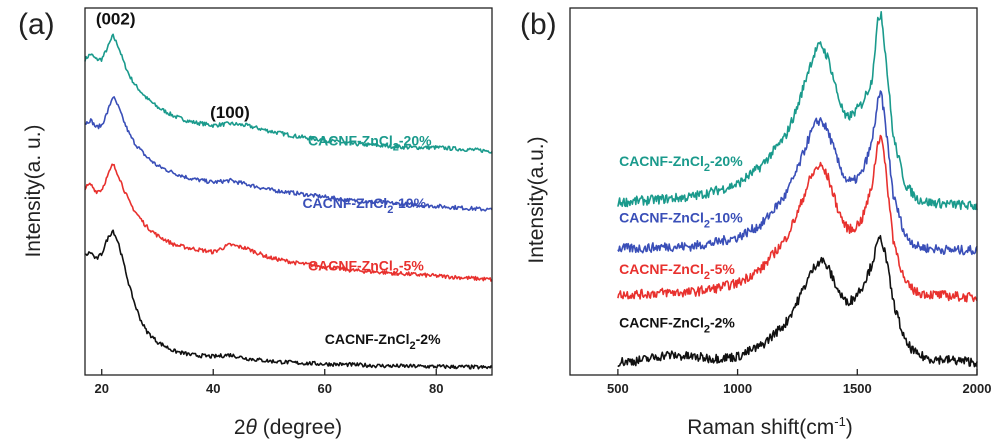  What do you see at coordinates (252, 427) in the screenshot?
I see `xlabel-theta: θ` at bounding box center [252, 427].